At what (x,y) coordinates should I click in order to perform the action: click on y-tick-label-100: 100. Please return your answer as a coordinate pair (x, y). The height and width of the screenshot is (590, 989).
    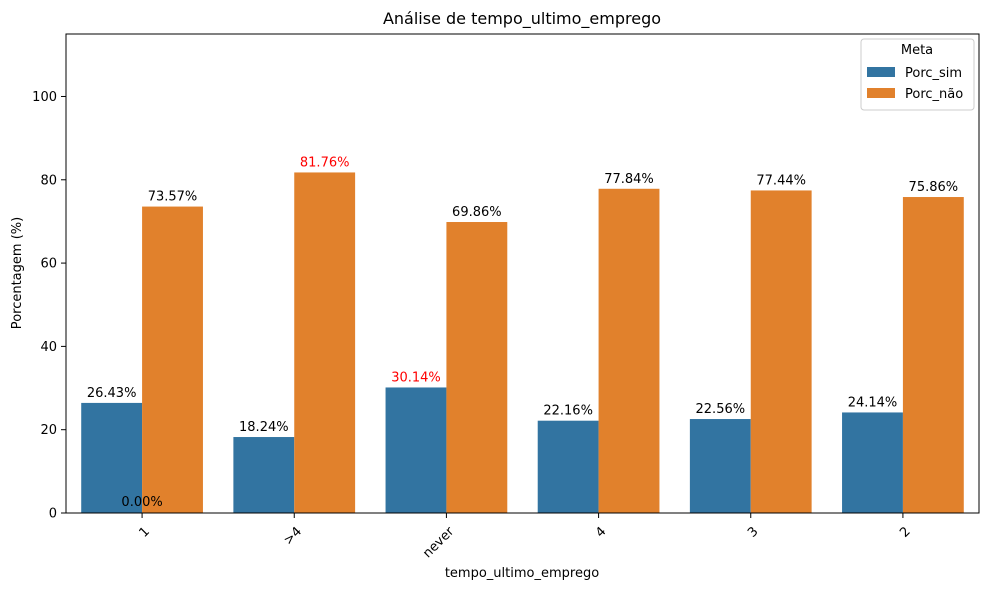
    Looking at the image, I should click on (44, 97).